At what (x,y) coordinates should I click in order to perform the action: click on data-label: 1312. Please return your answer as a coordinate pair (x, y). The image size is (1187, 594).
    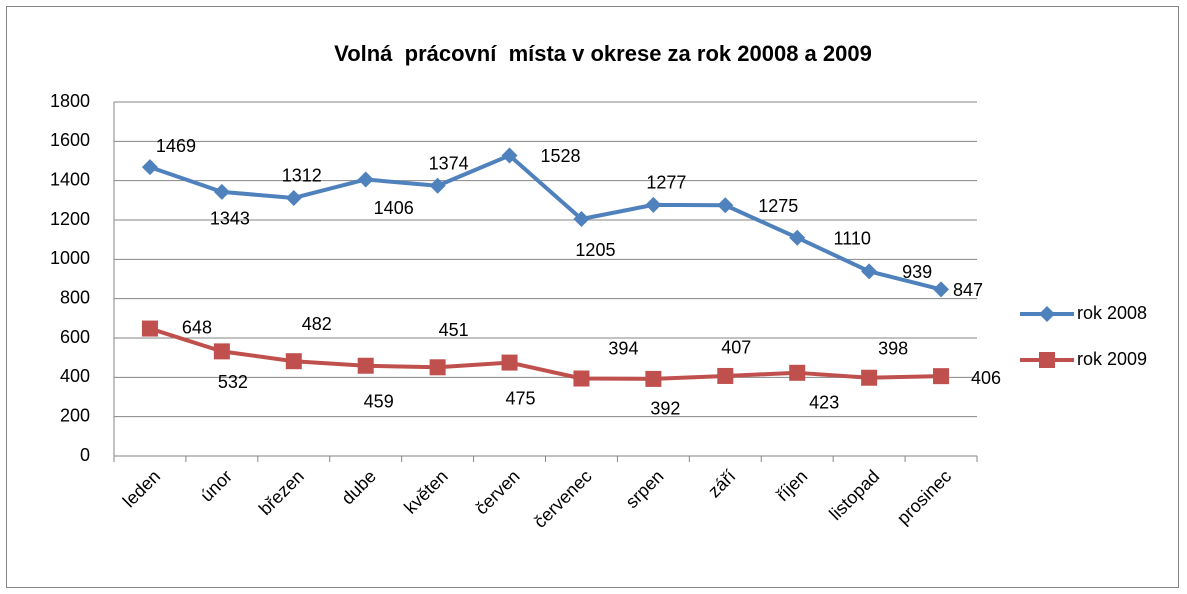
    Looking at the image, I should click on (302, 176).